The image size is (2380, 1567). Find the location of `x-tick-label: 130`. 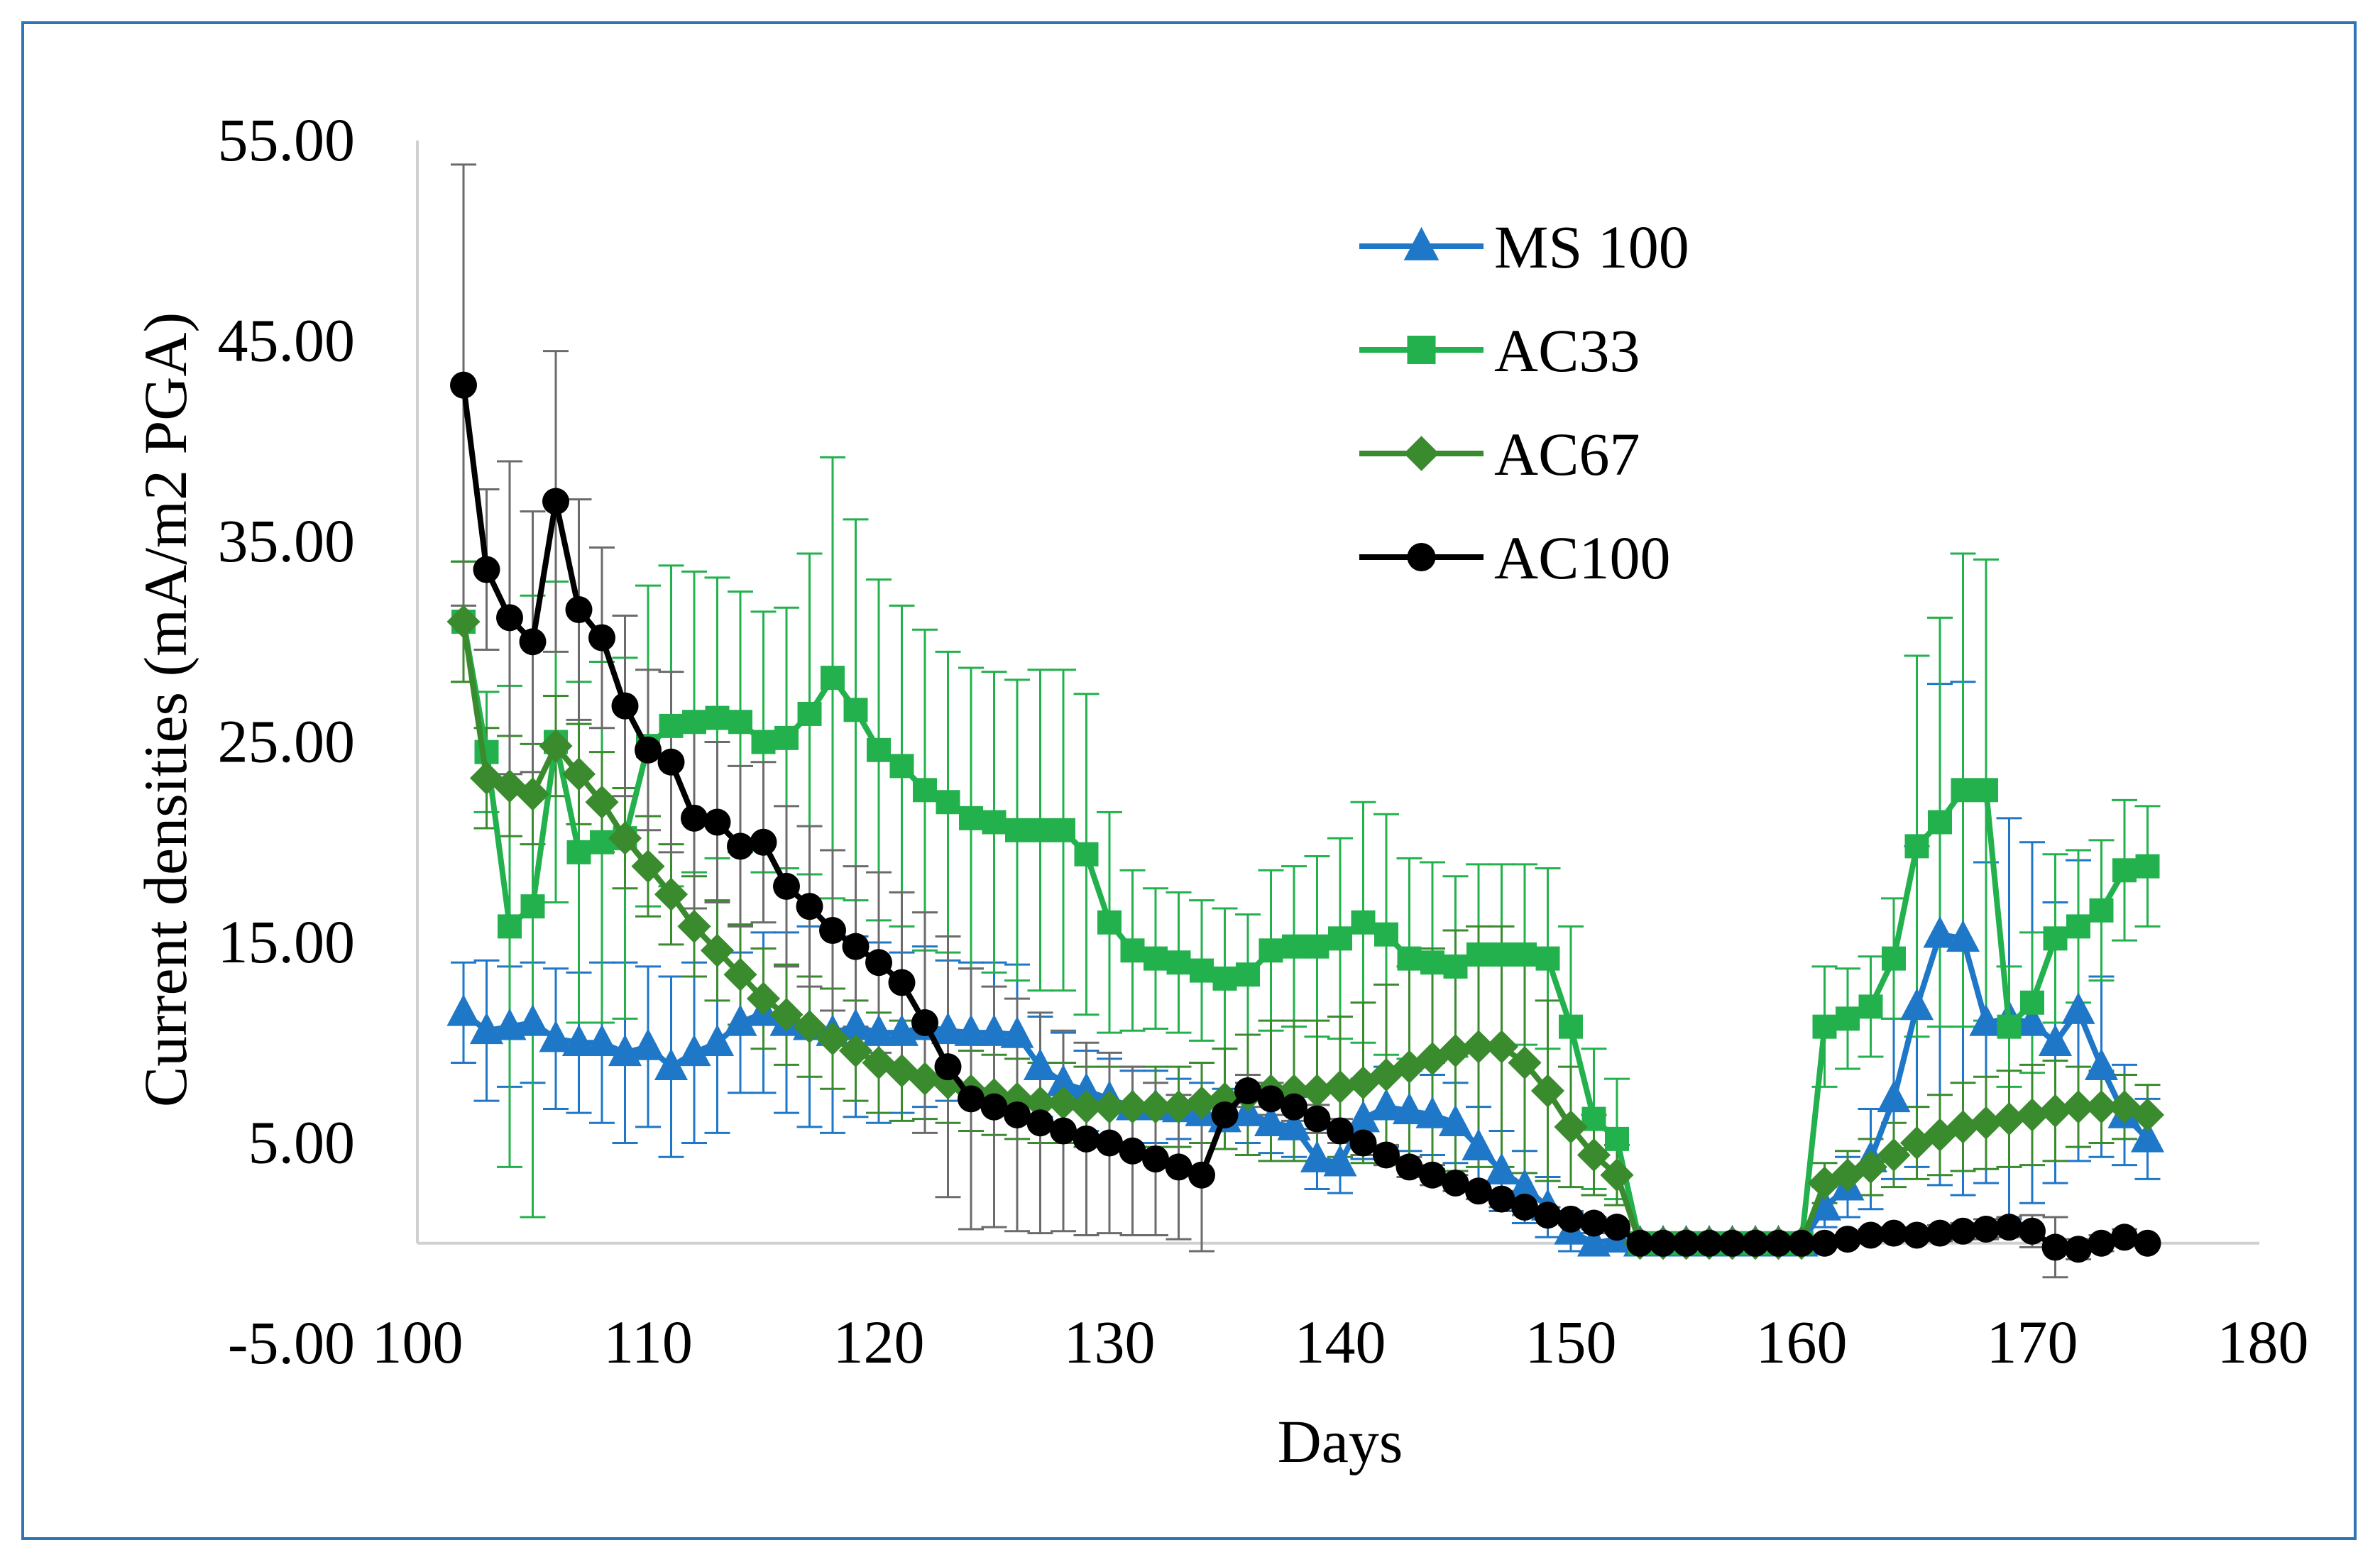

x-tick-label: 130 is located at coordinates (1110, 1342).